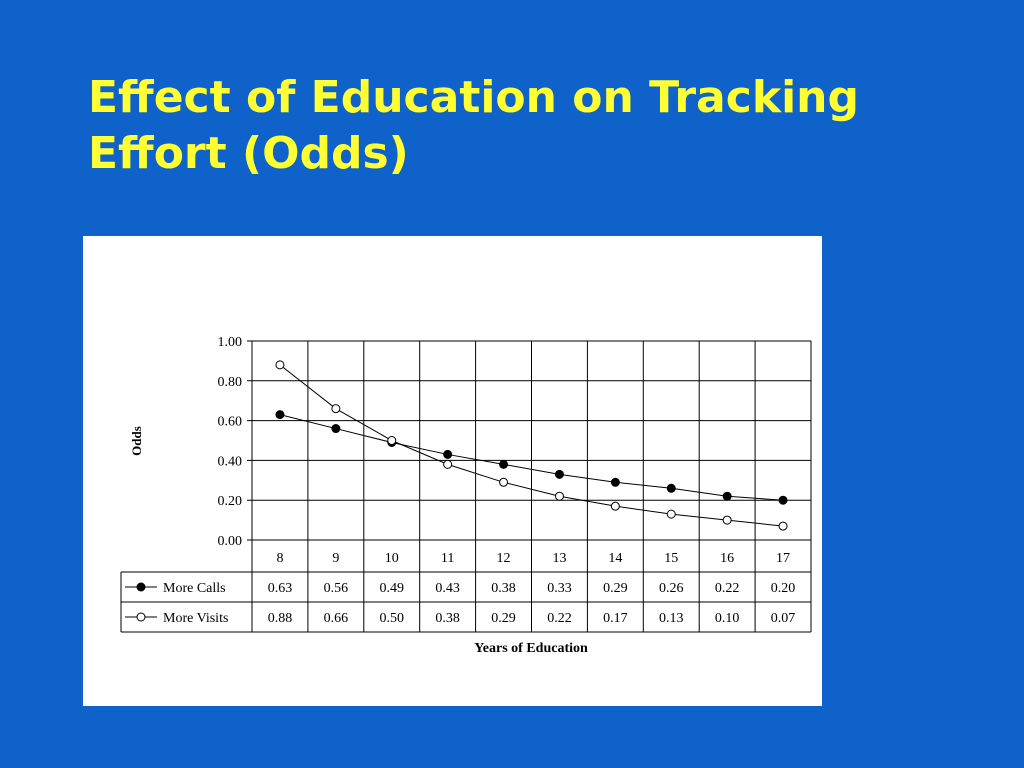 This screenshot has width=1024, height=768. Describe the element at coordinates (671, 618) in the screenshot. I see `data-cell: 0.13` at that location.